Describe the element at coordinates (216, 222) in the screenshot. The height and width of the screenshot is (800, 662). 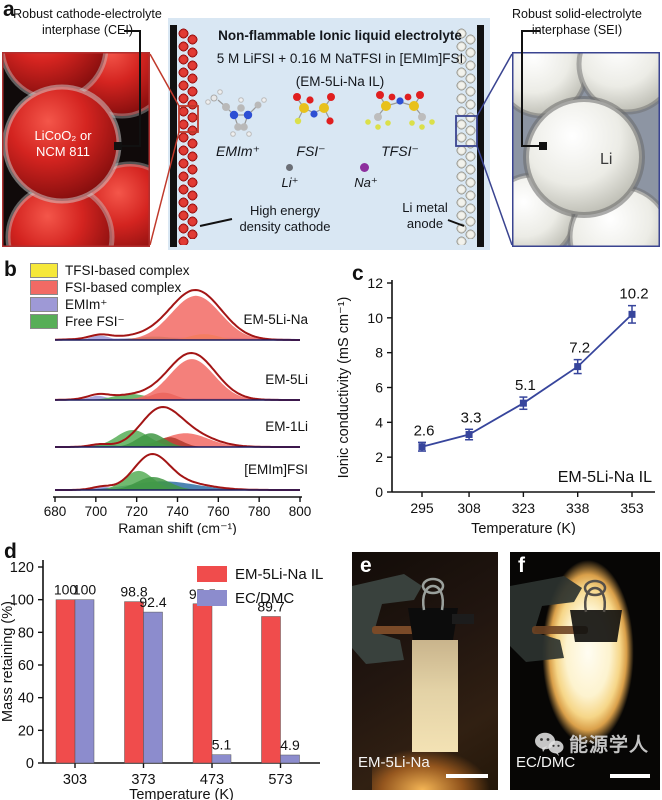
I see `cathode-leader-line` at that location.